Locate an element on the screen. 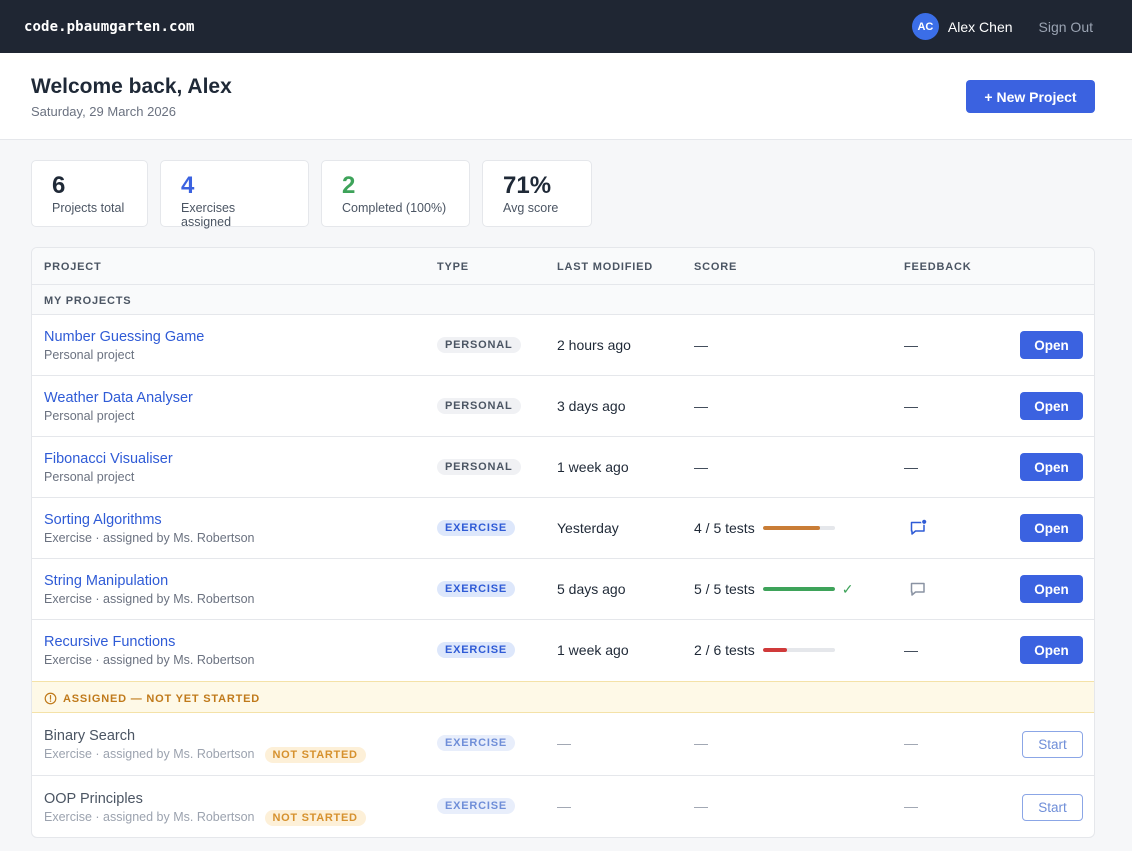  stat-card-avg-score: 71% Avg score is located at coordinates (537, 193).